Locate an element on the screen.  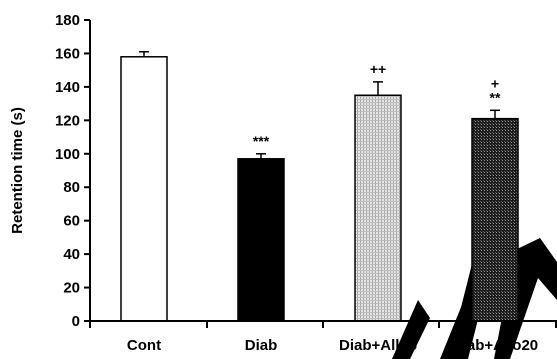
y-tick-label: 160 is located at coordinates (67, 53).